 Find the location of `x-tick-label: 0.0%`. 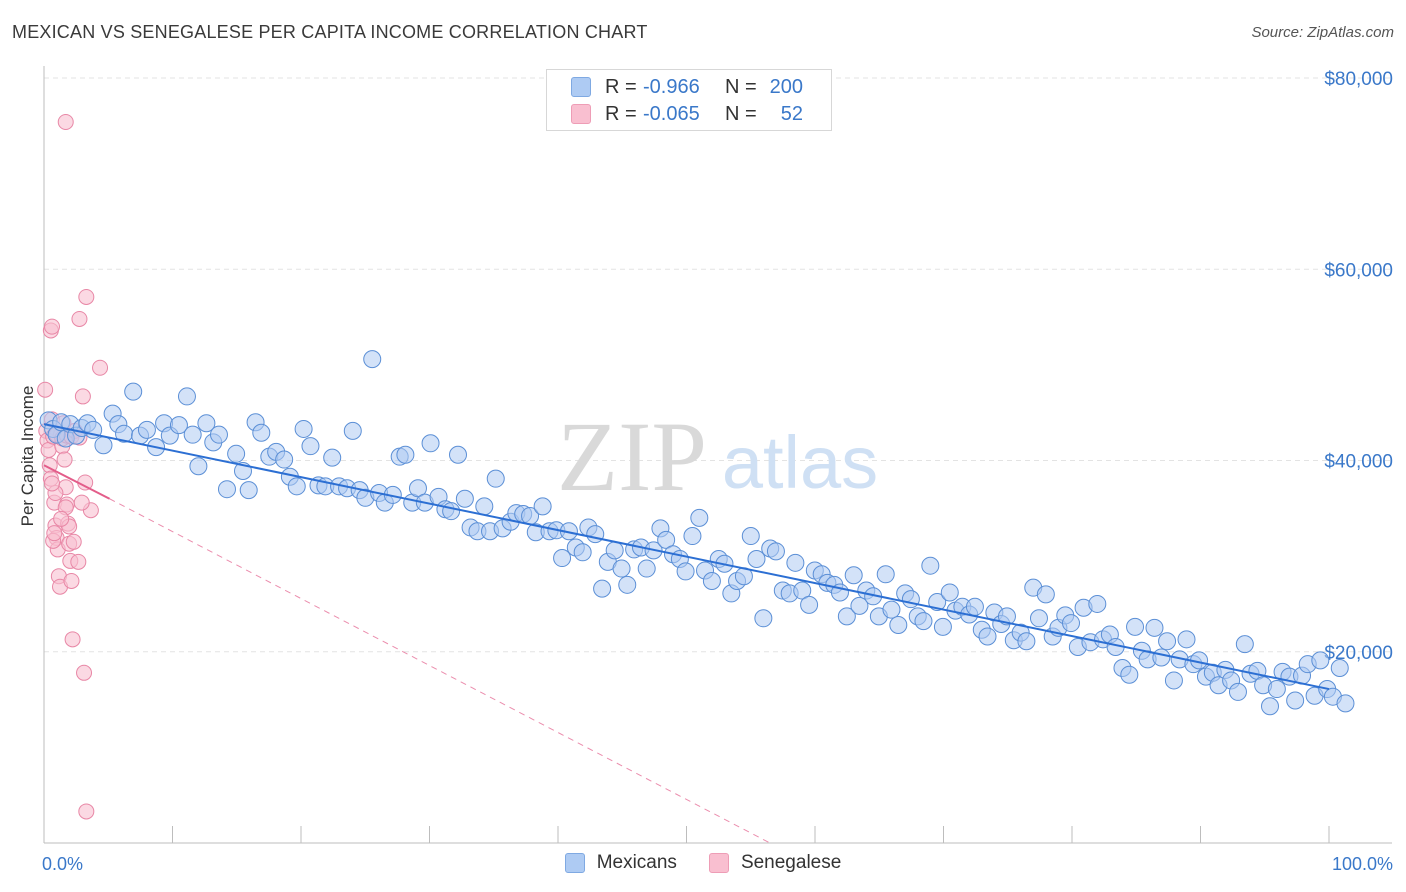

x-tick-label: 0.0% is located at coordinates (62, 864).